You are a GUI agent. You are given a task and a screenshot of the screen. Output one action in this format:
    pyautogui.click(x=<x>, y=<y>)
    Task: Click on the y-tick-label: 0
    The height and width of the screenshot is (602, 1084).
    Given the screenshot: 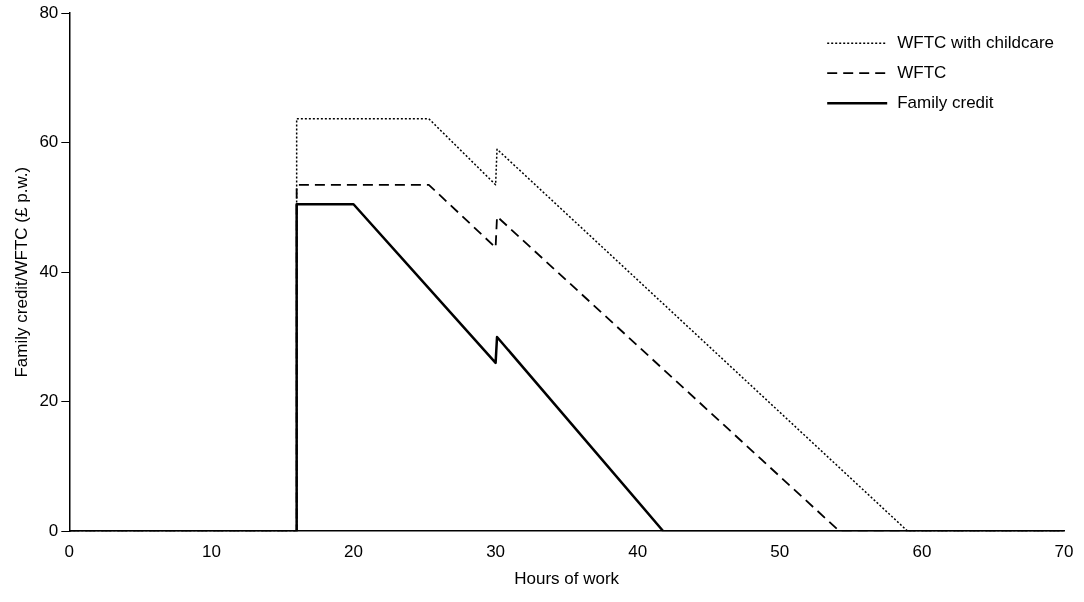 What is the action you would take?
    pyautogui.click(x=53, y=530)
    